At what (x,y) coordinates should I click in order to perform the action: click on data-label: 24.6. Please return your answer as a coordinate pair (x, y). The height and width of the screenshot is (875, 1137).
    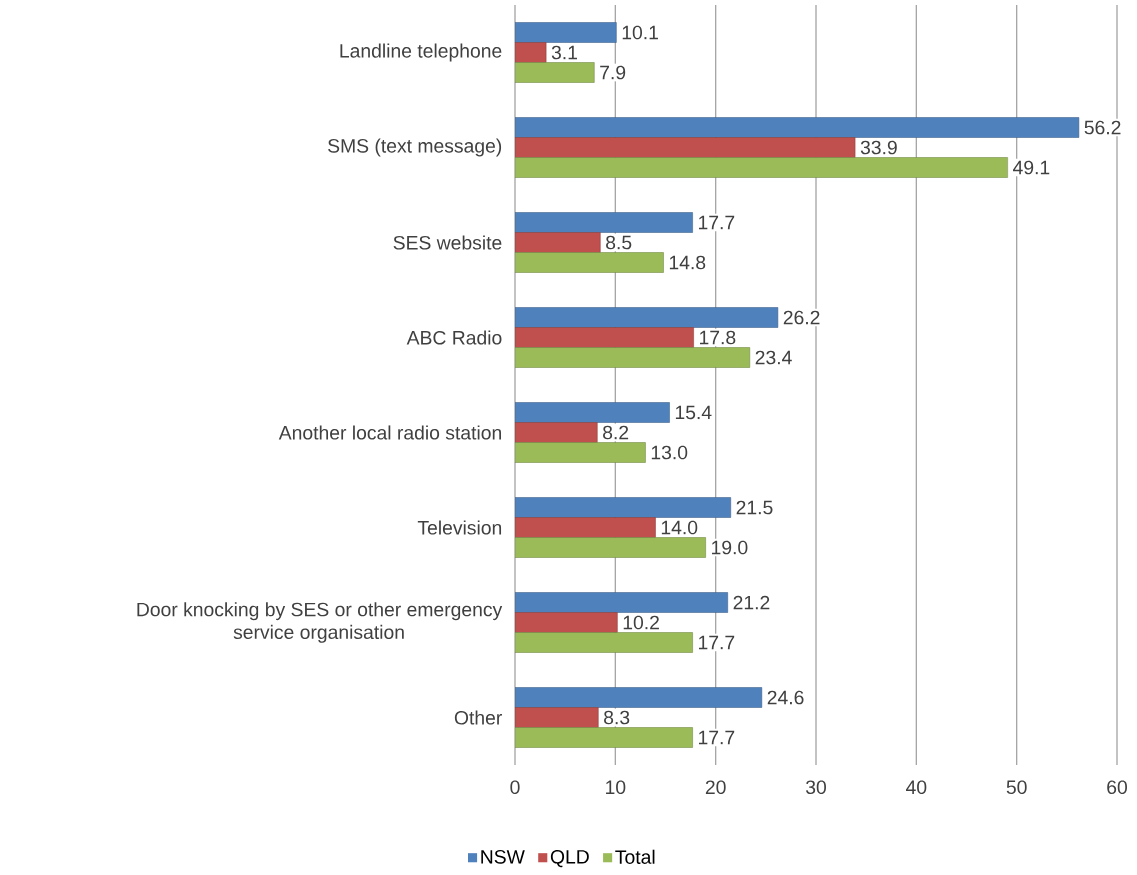
    Looking at the image, I should click on (785, 697).